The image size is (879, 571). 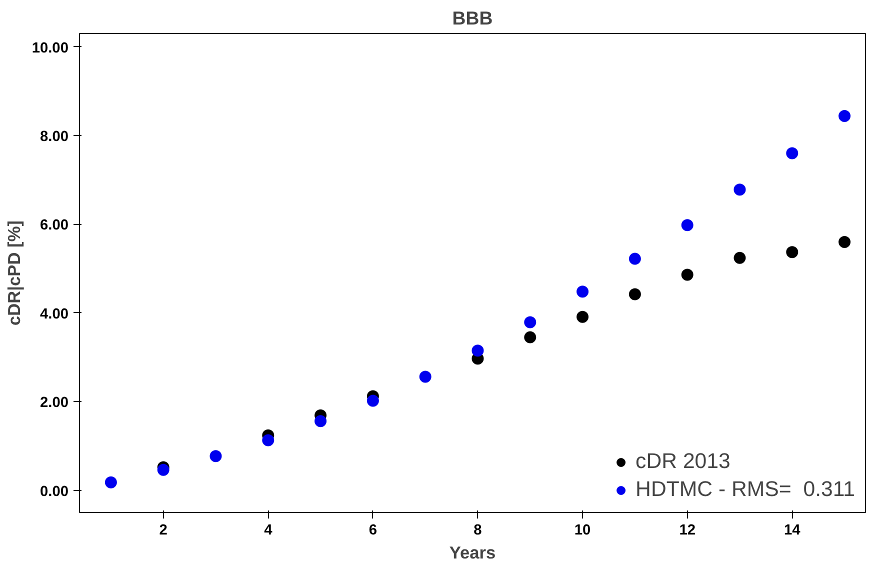 What do you see at coordinates (14, 273) in the screenshot?
I see `y-axis-title: cDR|cPD [%]` at bounding box center [14, 273].